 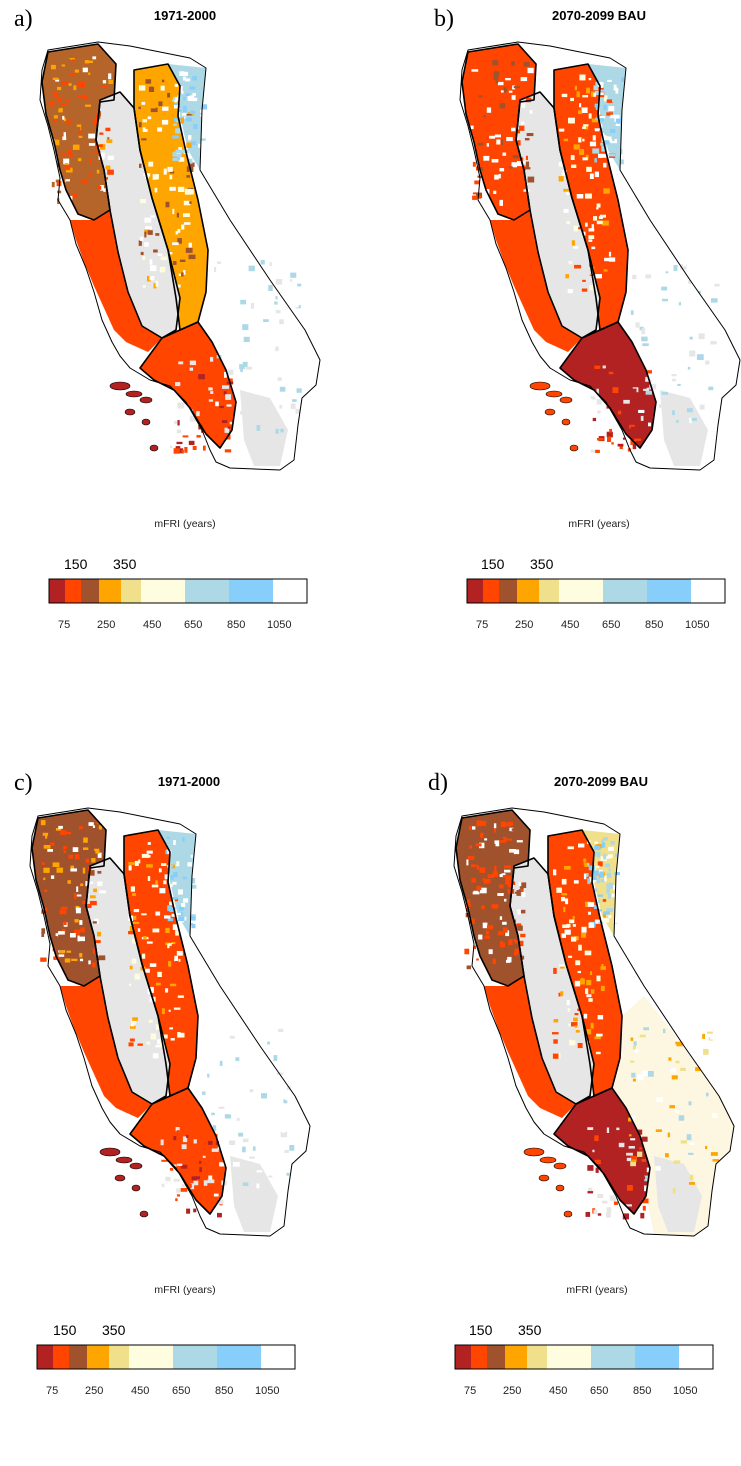 What do you see at coordinates (542, 564) in the screenshot?
I see `legend-top-label: 350` at bounding box center [542, 564].